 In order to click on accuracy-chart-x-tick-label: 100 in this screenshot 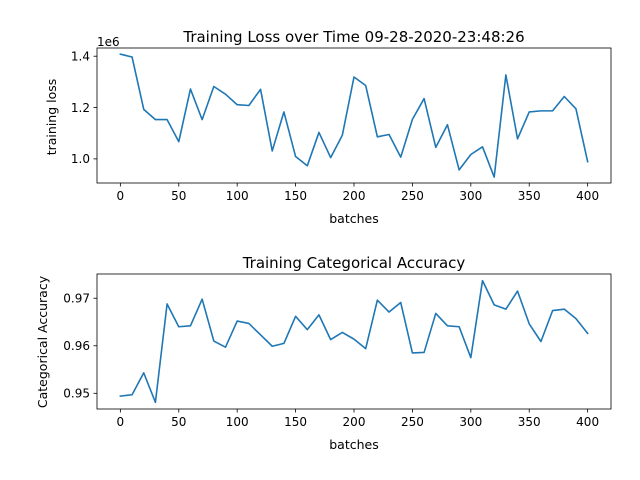, I will do `click(237, 422)`.